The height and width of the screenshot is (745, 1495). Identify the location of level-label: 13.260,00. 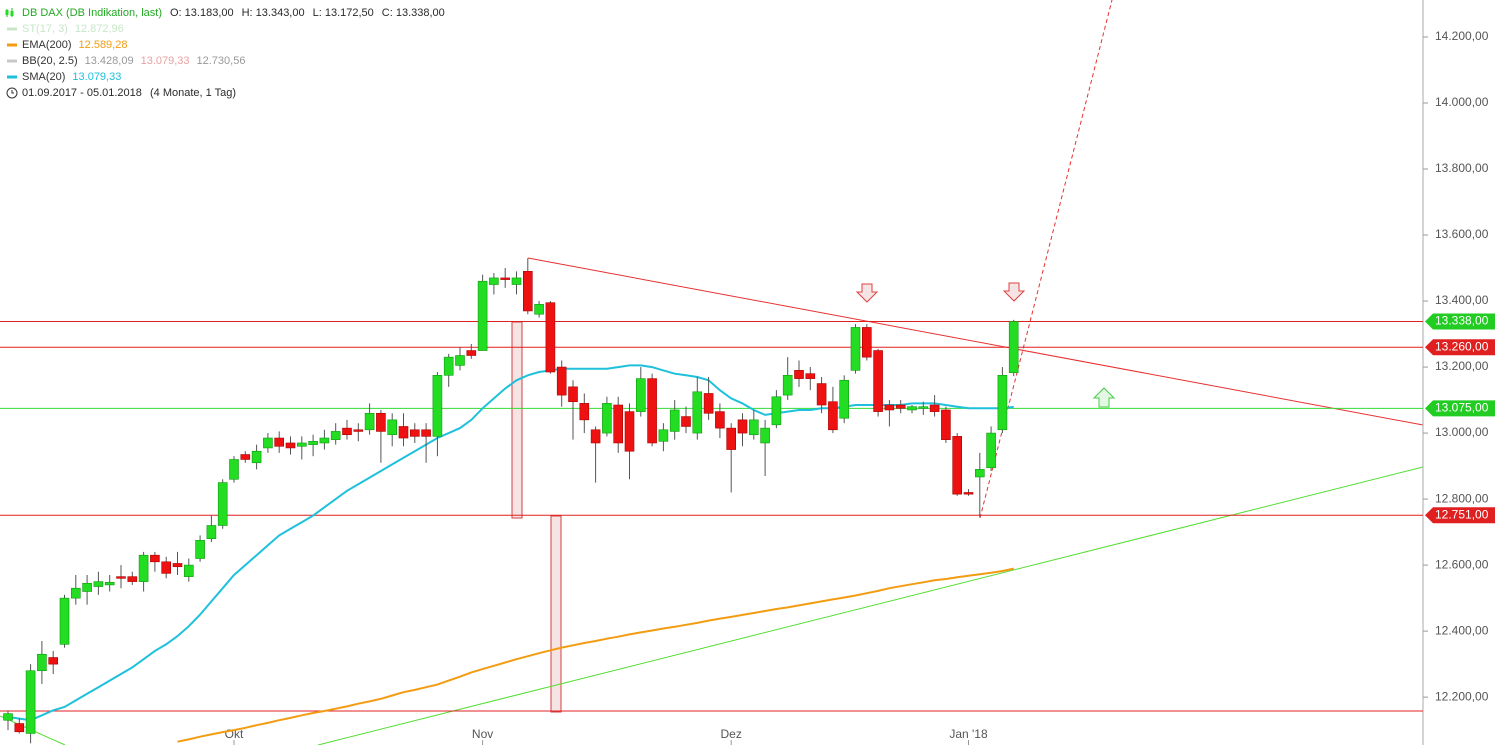
(1462, 346).